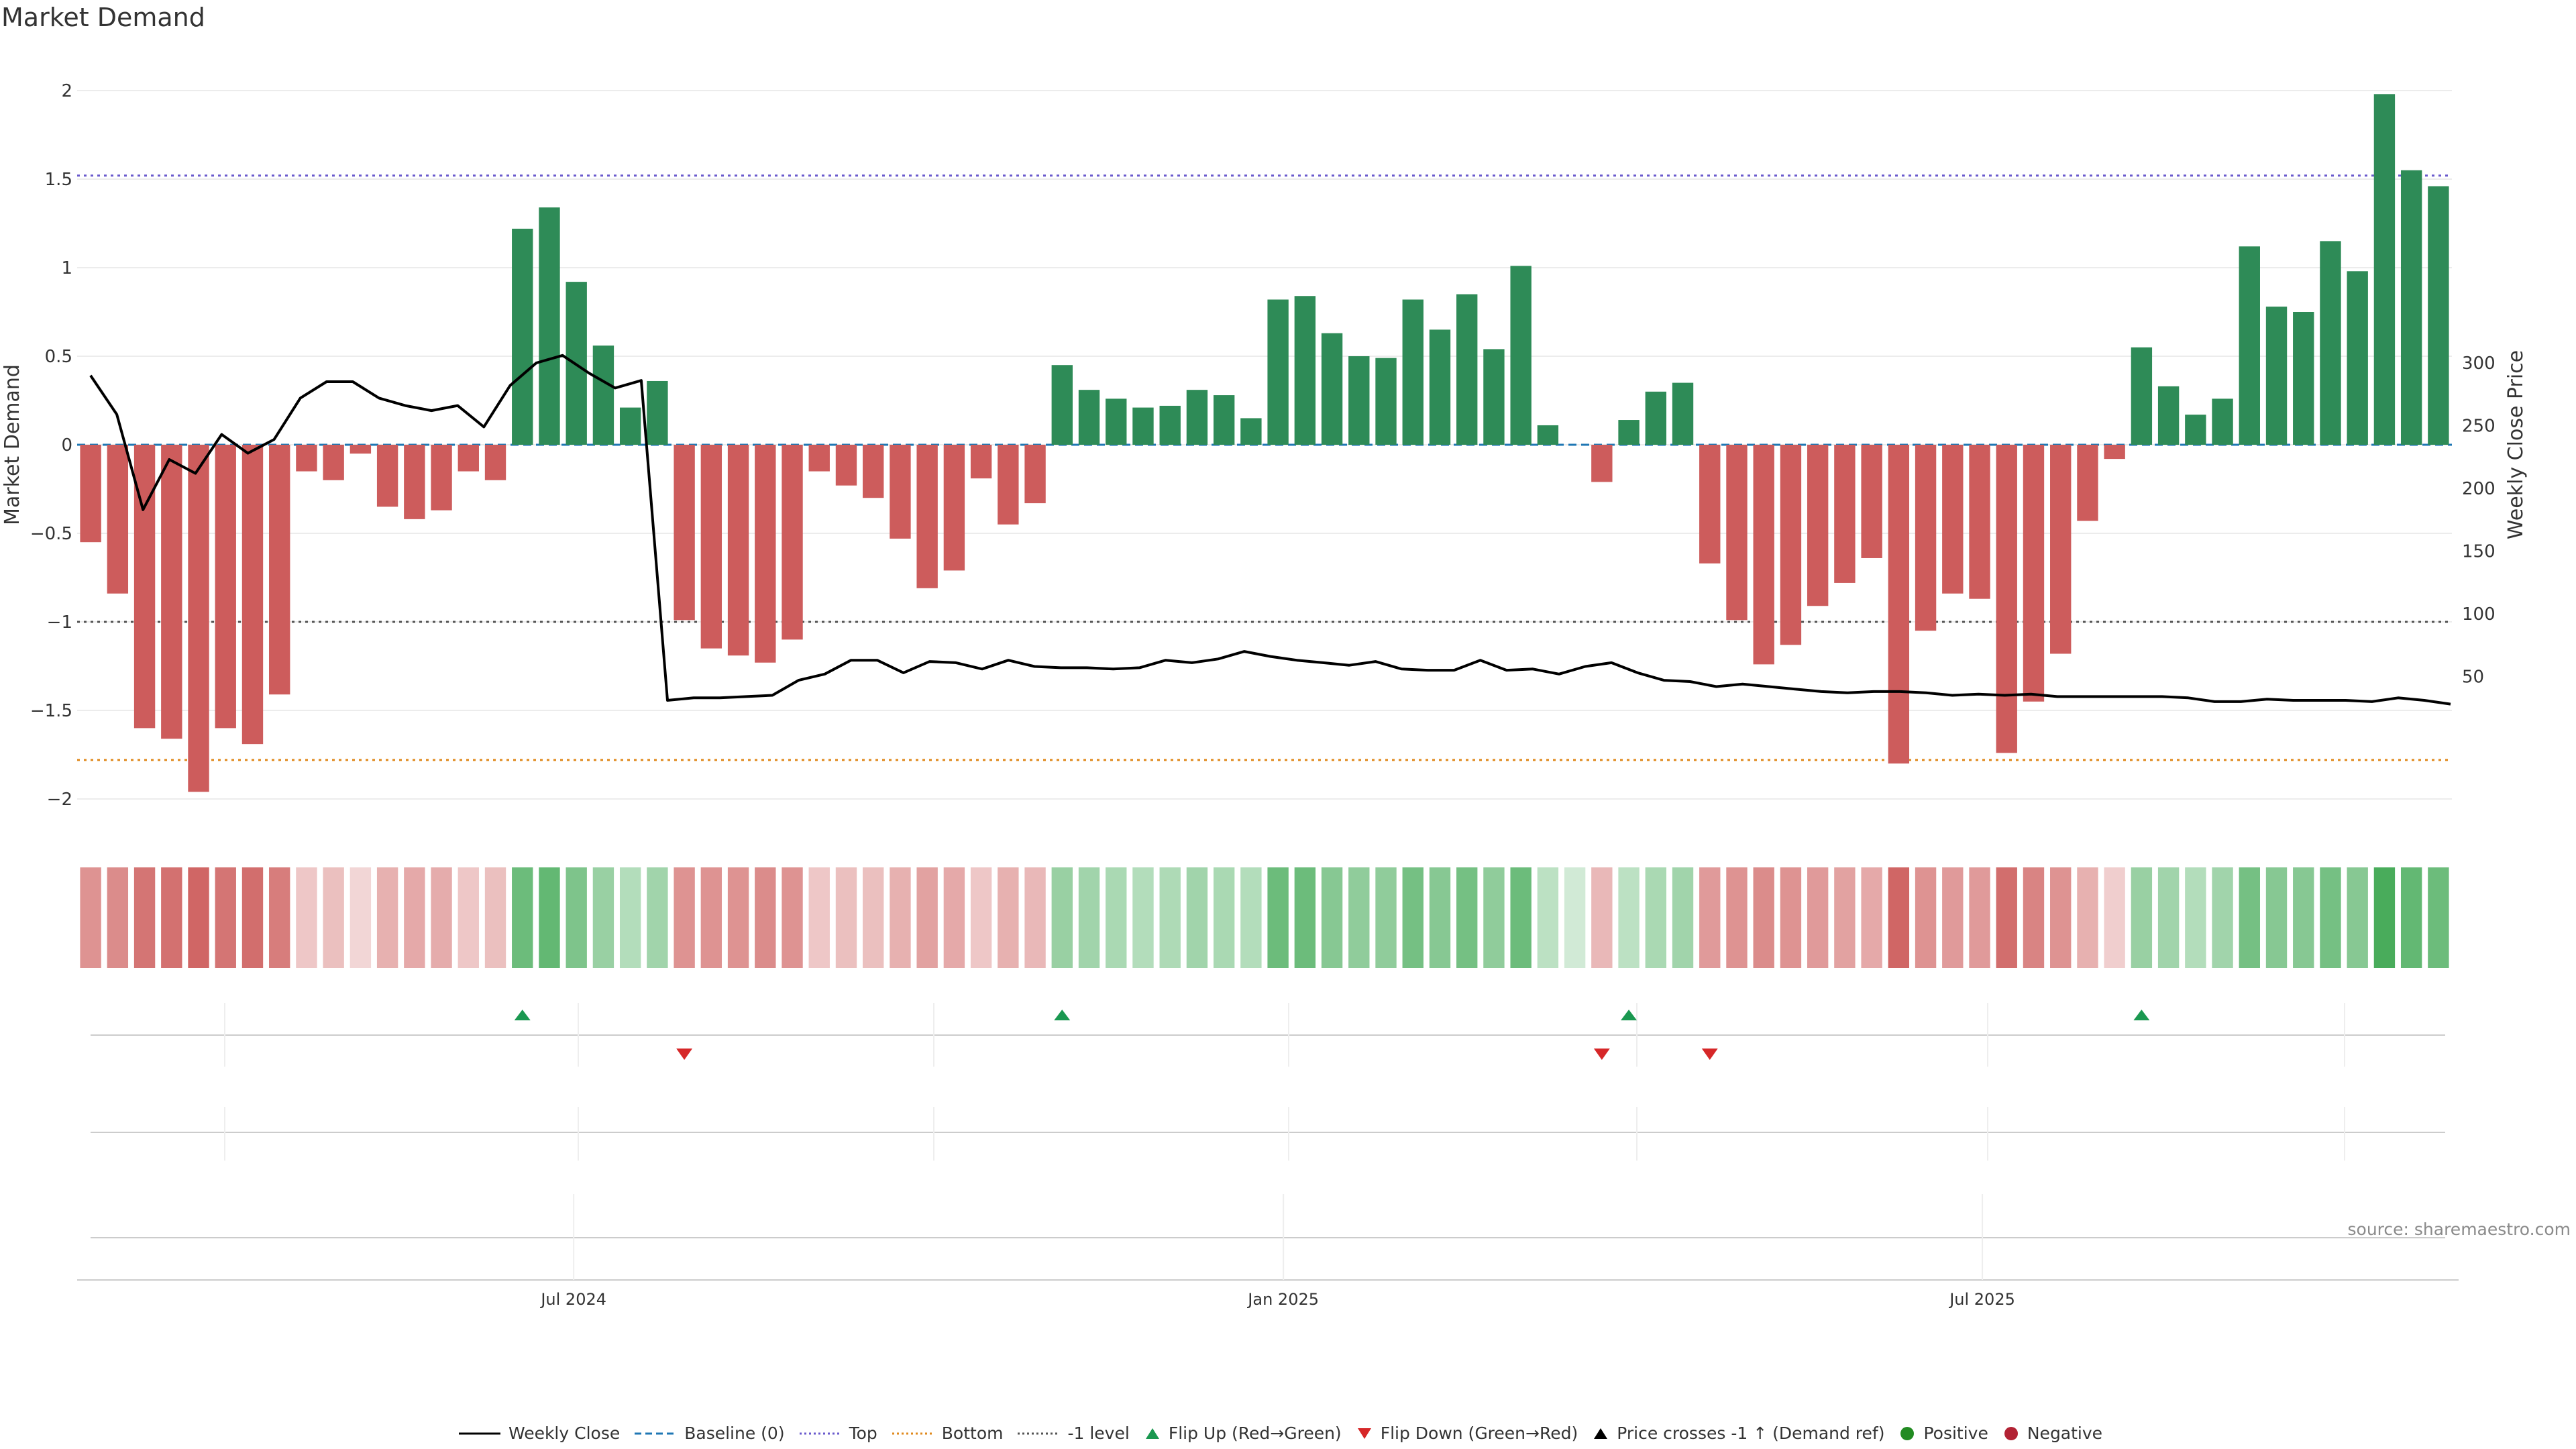 This screenshot has height=1449, width=2576. I want to click on y-tick-label: 2, so click(66, 91).